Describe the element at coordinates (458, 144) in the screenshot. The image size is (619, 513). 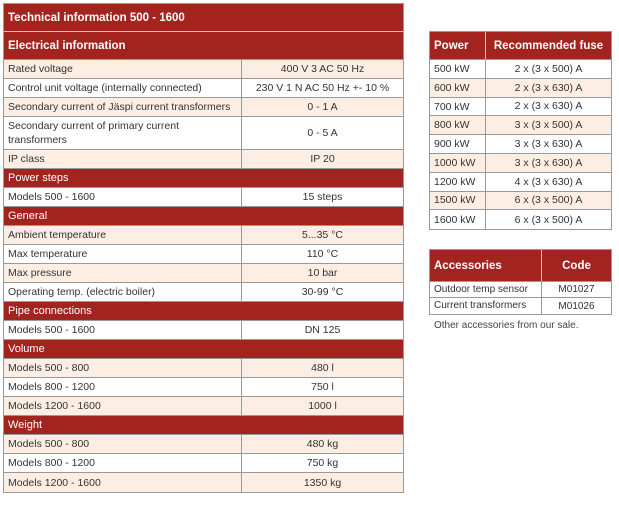
I see `cell: 900 kW` at that location.